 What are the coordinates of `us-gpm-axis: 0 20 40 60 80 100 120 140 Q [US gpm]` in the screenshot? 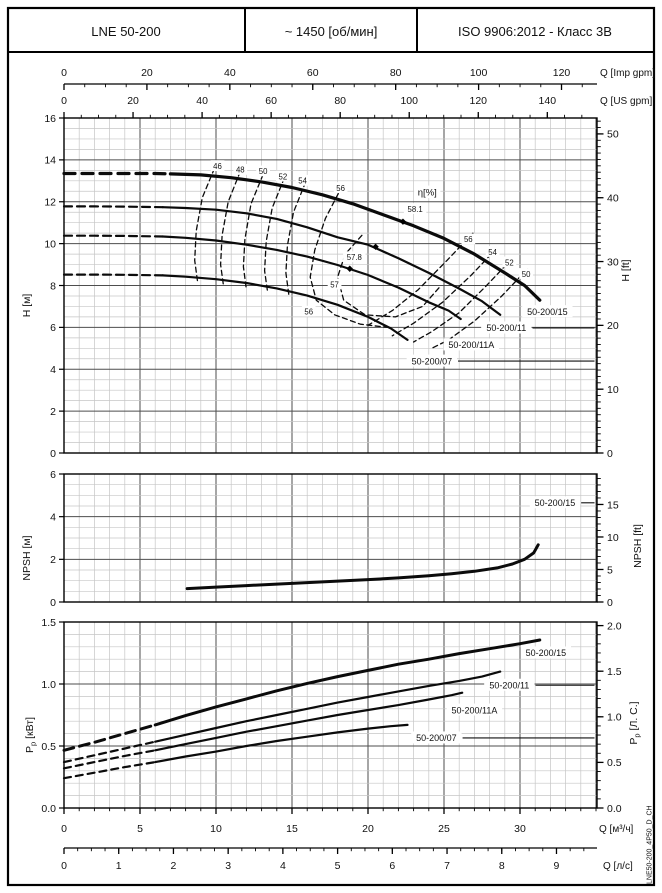 It's located at (356, 106).